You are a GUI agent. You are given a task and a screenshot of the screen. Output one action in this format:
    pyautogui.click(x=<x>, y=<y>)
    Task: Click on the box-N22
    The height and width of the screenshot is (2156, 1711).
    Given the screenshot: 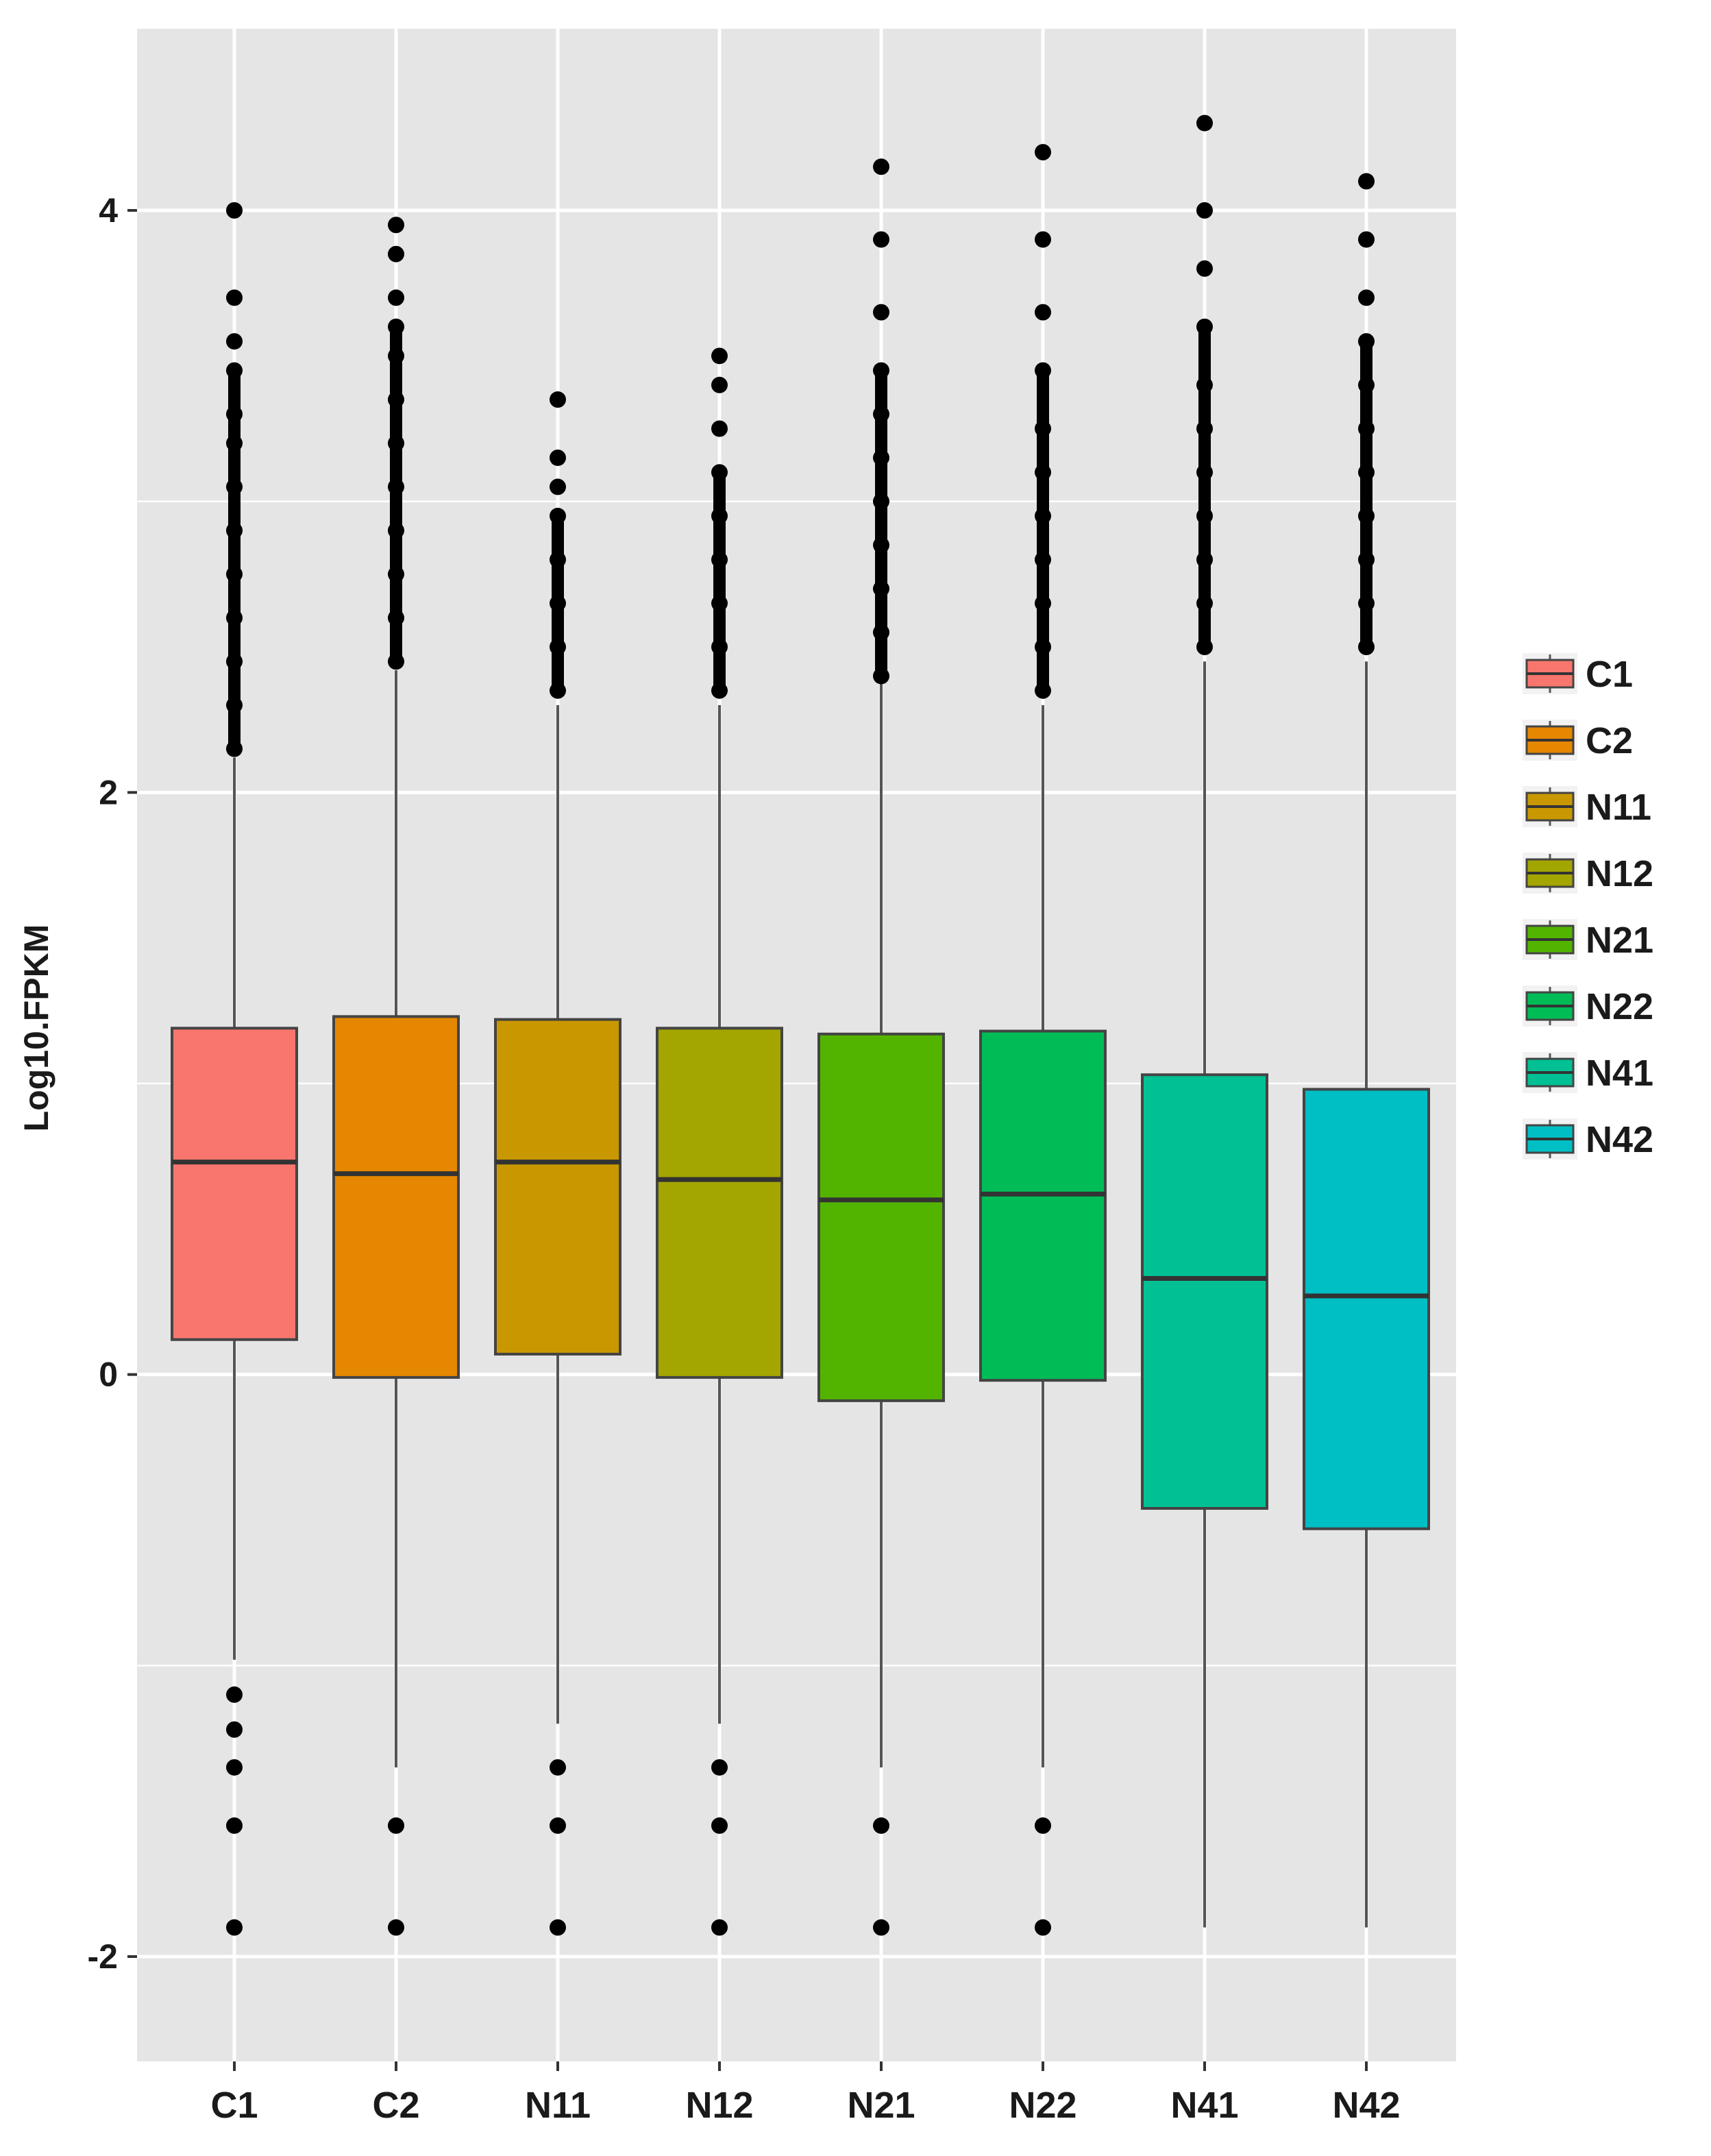 What is the action you would take?
    pyautogui.click(x=1043, y=1040)
    